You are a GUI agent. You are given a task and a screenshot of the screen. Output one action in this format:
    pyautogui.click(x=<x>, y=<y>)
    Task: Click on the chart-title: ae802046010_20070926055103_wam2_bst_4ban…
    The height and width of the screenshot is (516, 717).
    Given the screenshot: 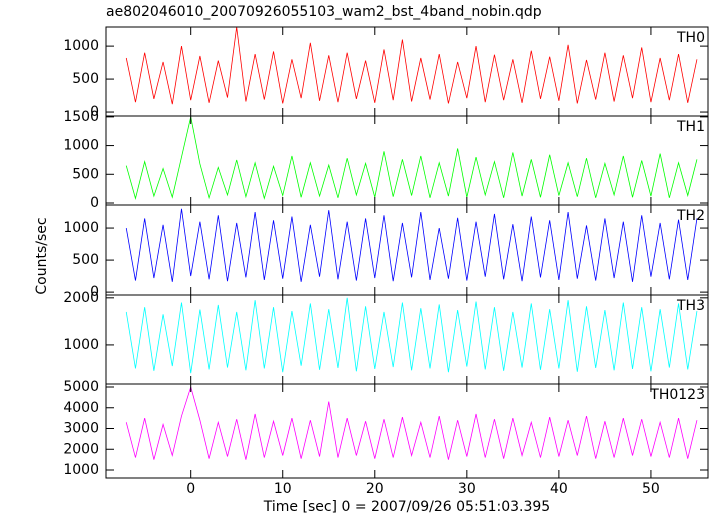 What is the action you would take?
    pyautogui.click(x=324, y=12)
    